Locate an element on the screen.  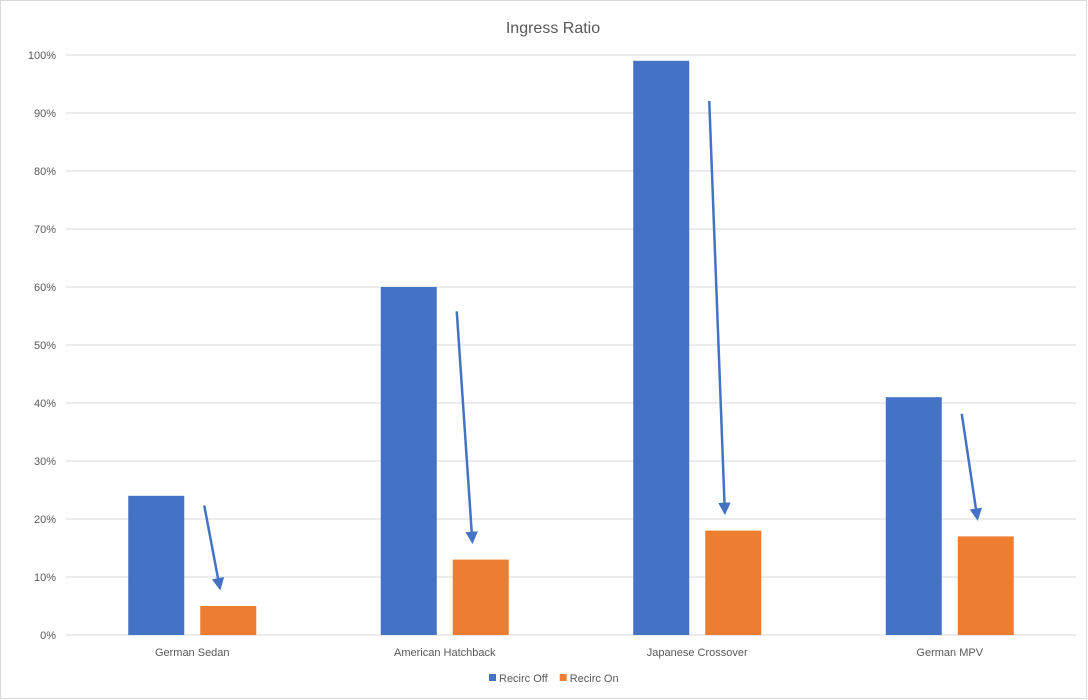
x-tick-label: German Sedan is located at coordinates (192, 653).